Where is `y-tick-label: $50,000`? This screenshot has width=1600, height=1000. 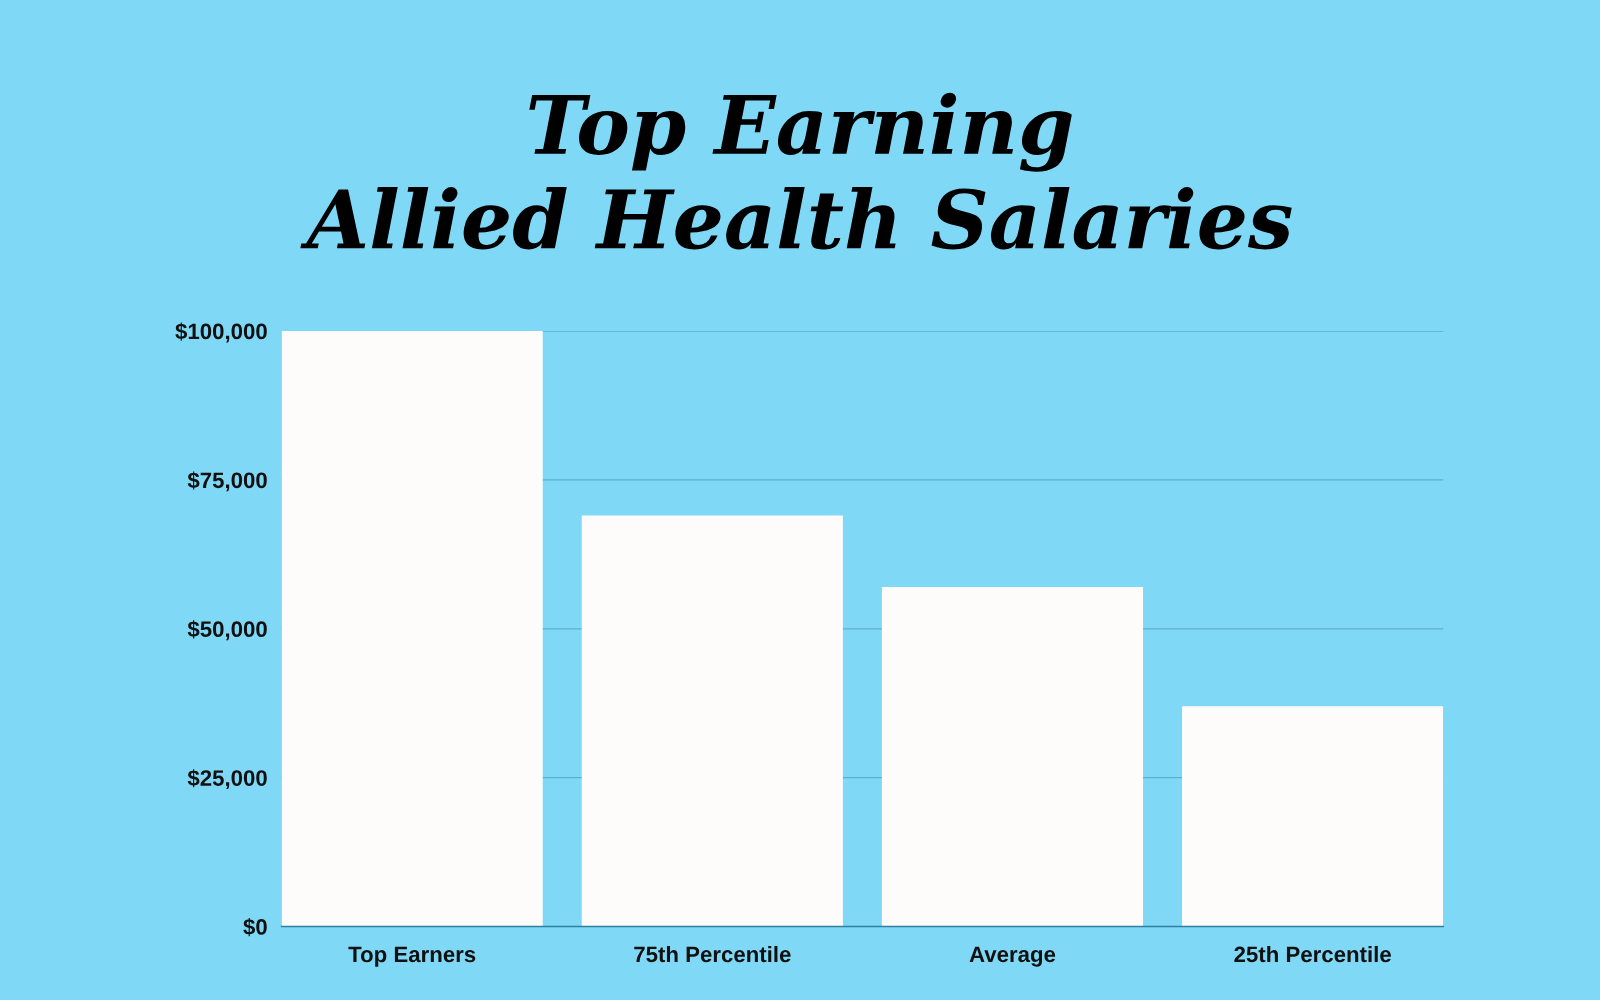
y-tick-label: $50,000 is located at coordinates (227, 630).